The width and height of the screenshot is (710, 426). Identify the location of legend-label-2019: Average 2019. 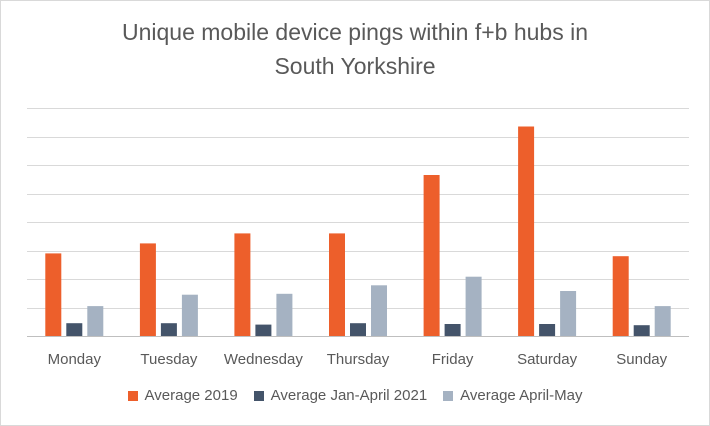
(191, 395).